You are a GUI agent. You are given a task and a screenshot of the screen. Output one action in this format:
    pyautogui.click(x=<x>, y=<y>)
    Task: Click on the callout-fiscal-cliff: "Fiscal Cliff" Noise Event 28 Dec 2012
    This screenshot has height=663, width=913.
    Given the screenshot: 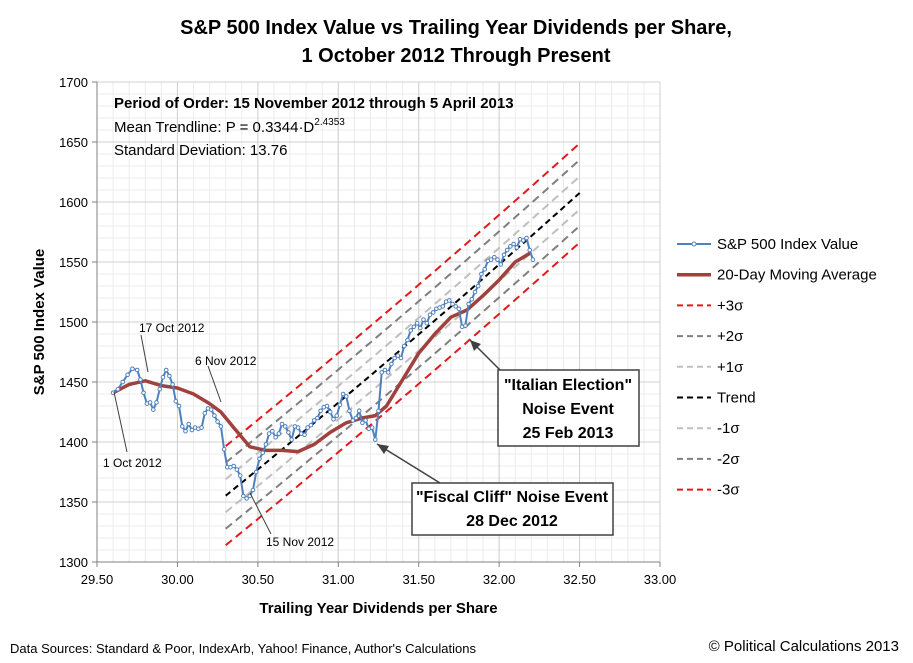 What is the action you would take?
    pyautogui.click(x=495, y=489)
    